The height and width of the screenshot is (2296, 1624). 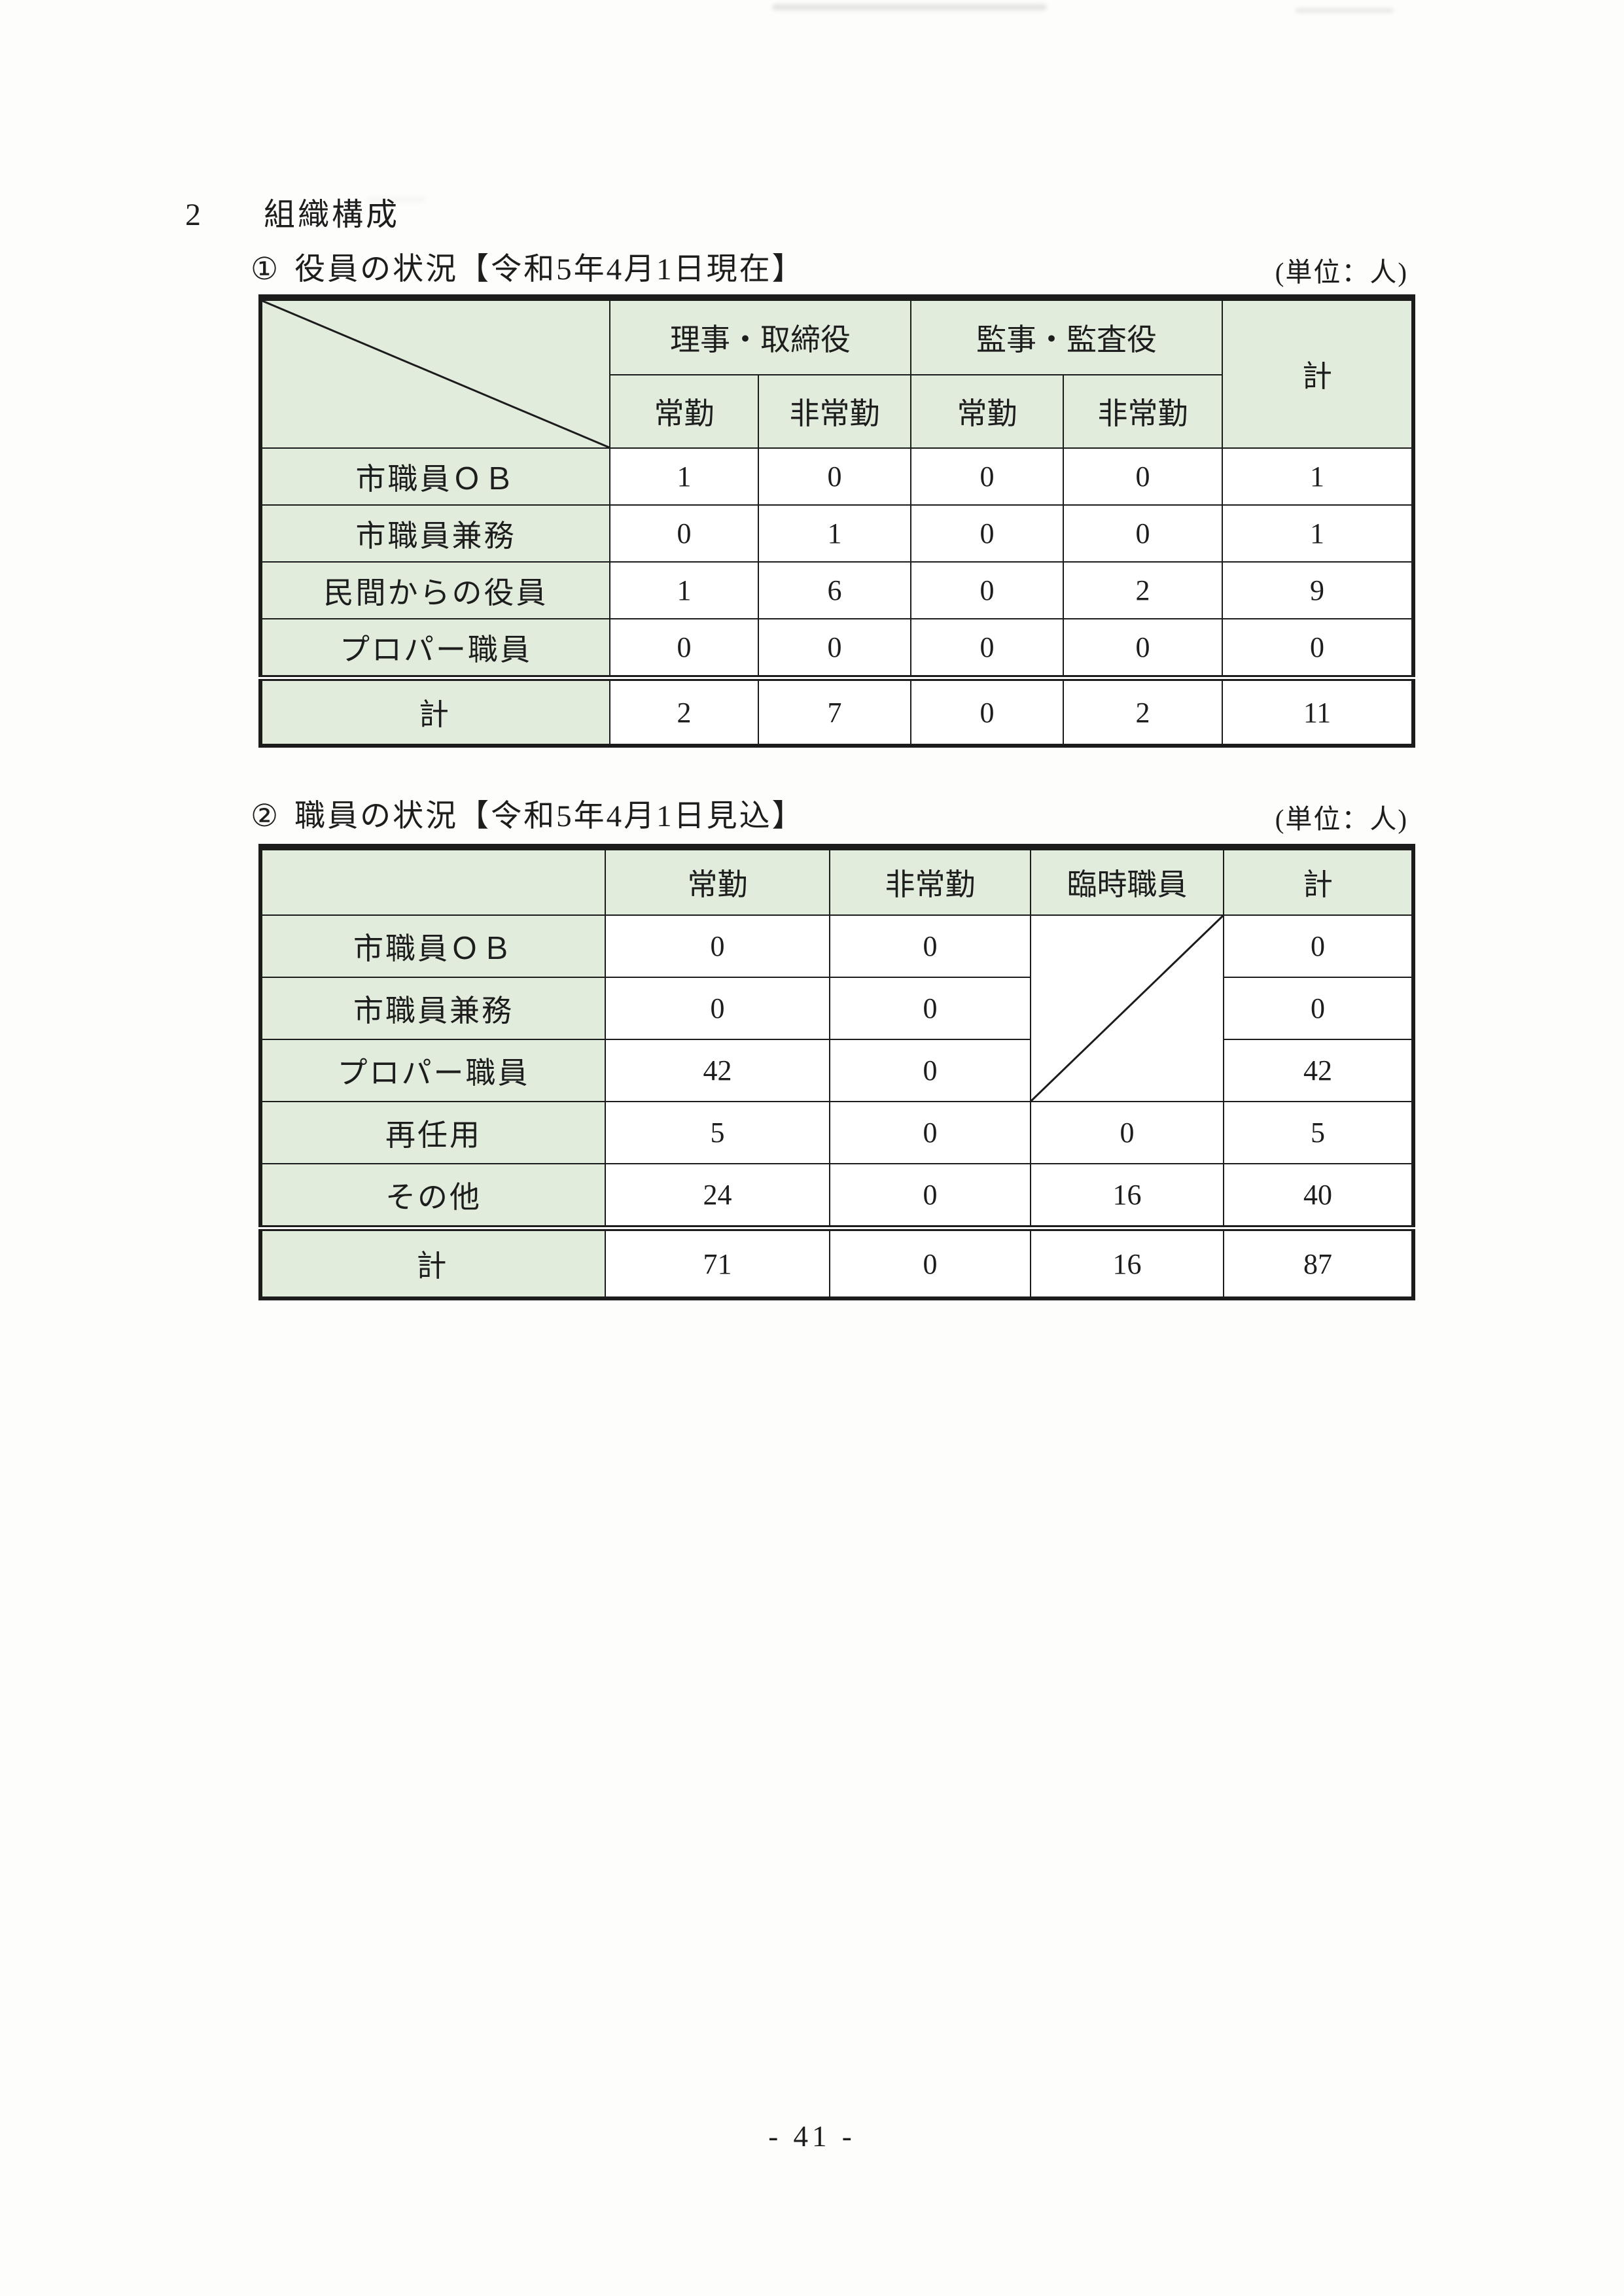 I want to click on header-fulltime: 常勤, so click(x=717, y=881).